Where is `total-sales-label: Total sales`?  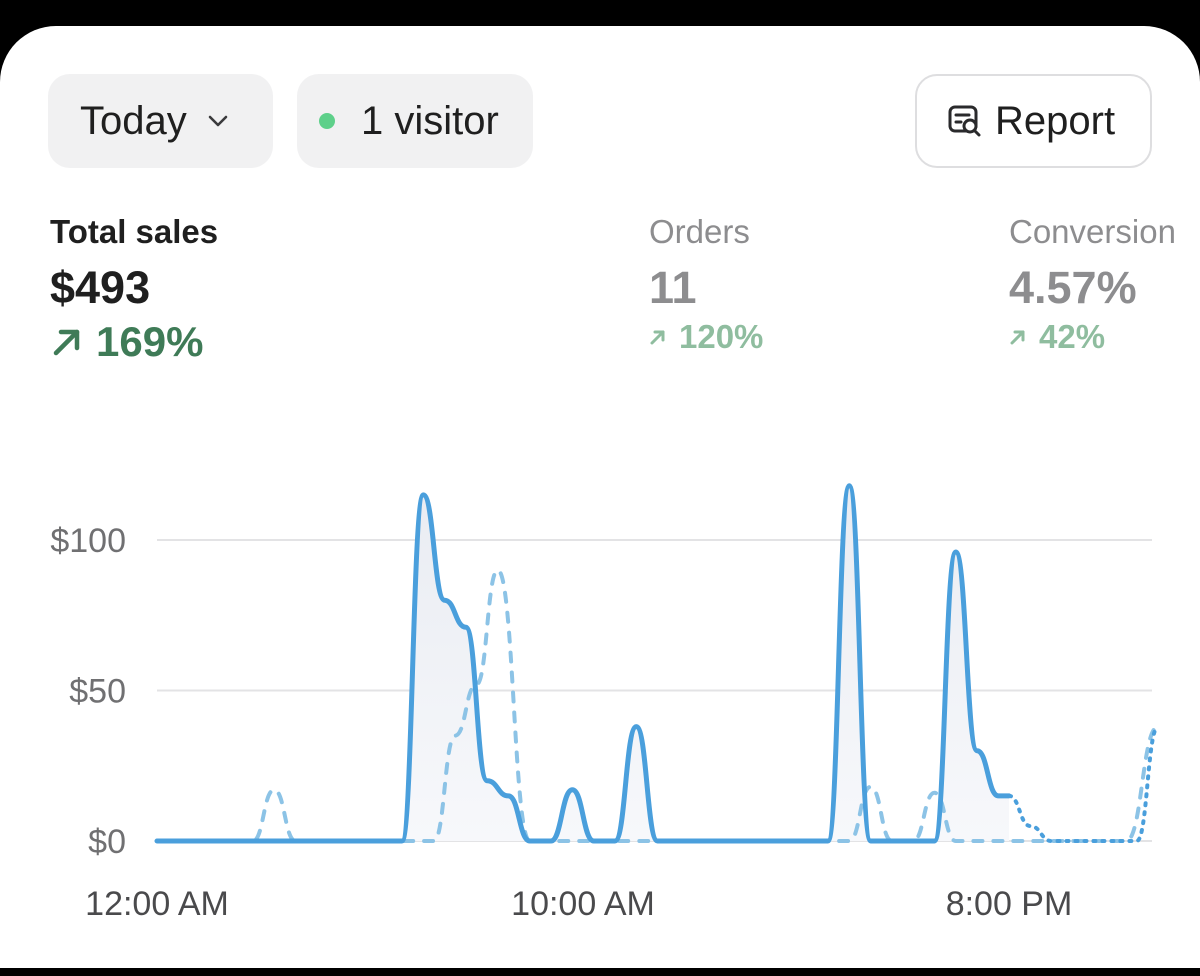 total-sales-label: Total sales is located at coordinates (134, 231).